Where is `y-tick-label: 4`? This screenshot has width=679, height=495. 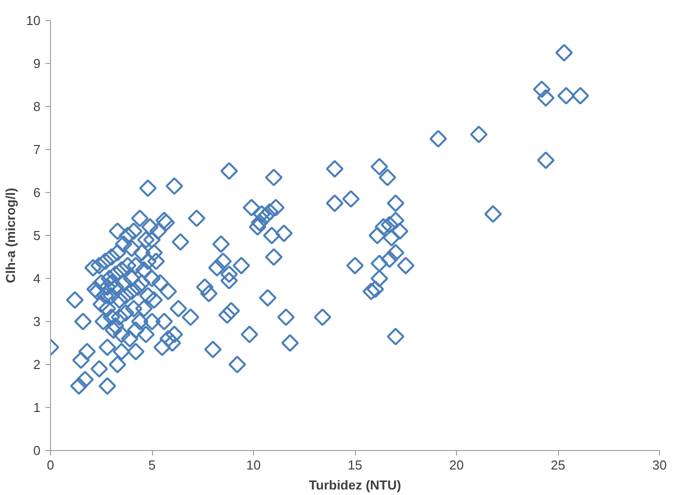
y-tick-label: 4 is located at coordinates (37, 278).